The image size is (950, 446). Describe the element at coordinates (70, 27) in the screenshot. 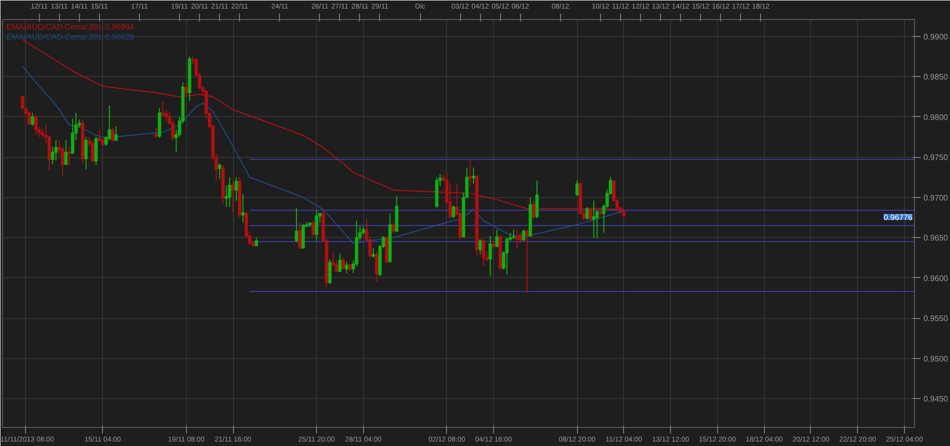

I see `text: EMA(AUD/CAD.Cerrar,80): 0.96864` at that location.